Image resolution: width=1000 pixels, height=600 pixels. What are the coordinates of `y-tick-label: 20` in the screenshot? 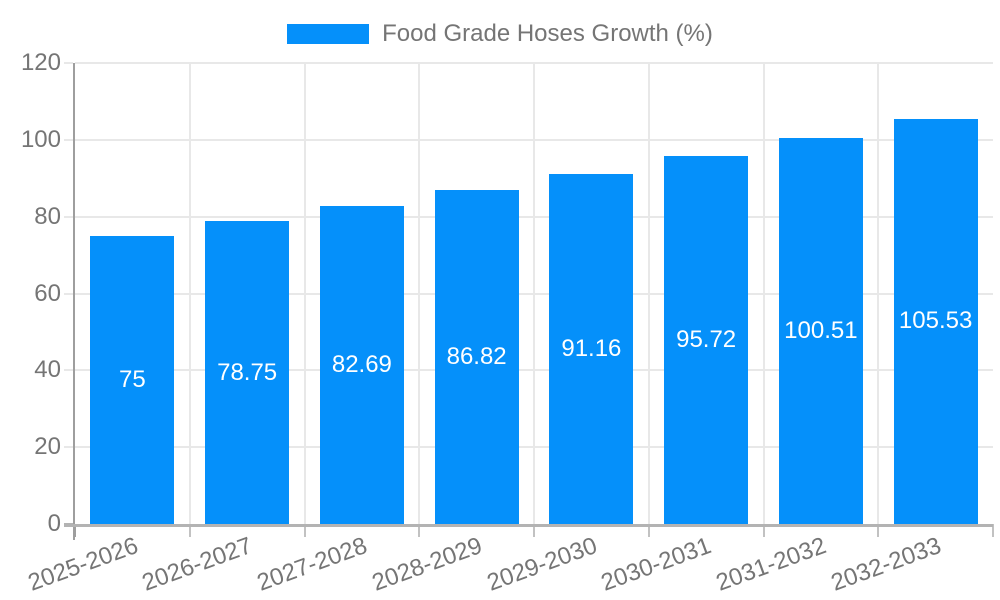 It's located at (47, 447).